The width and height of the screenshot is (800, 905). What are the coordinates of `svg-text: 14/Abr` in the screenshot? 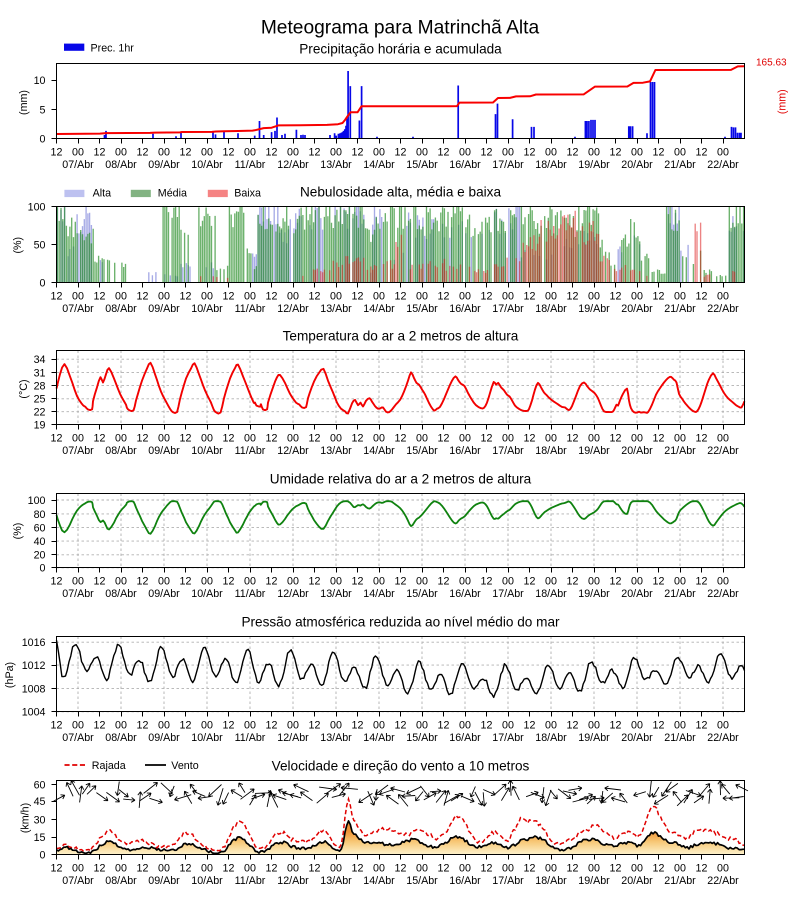 It's located at (379, 594).